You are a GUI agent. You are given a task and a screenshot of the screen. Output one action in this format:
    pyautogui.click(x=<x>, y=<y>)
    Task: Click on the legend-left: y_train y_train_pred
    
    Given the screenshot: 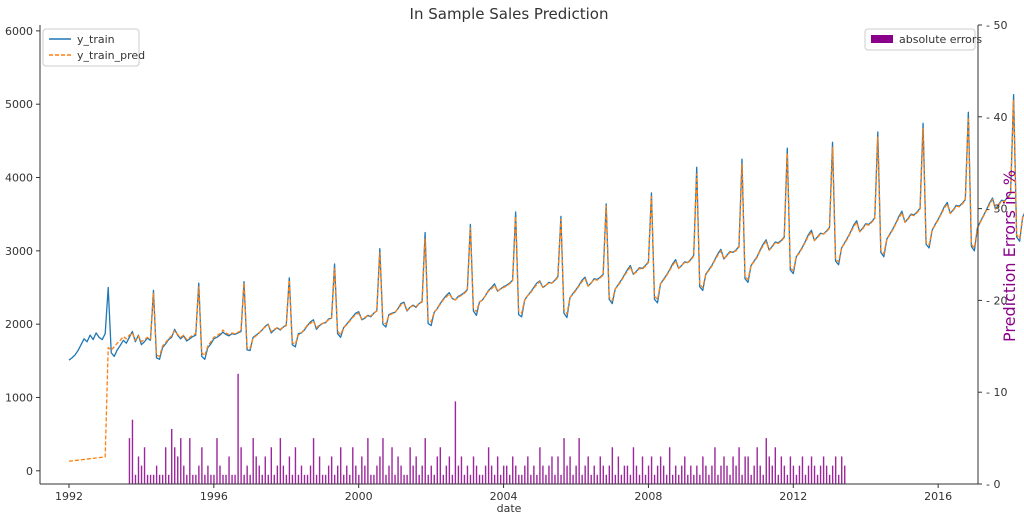 What is the action you would take?
    pyautogui.click(x=93, y=47)
    